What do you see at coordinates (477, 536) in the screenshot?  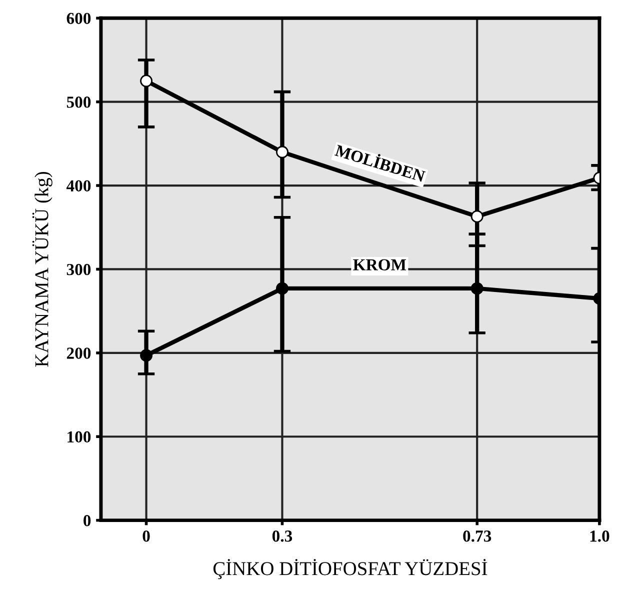 I see `x-tick-label: 0.73` at bounding box center [477, 536].